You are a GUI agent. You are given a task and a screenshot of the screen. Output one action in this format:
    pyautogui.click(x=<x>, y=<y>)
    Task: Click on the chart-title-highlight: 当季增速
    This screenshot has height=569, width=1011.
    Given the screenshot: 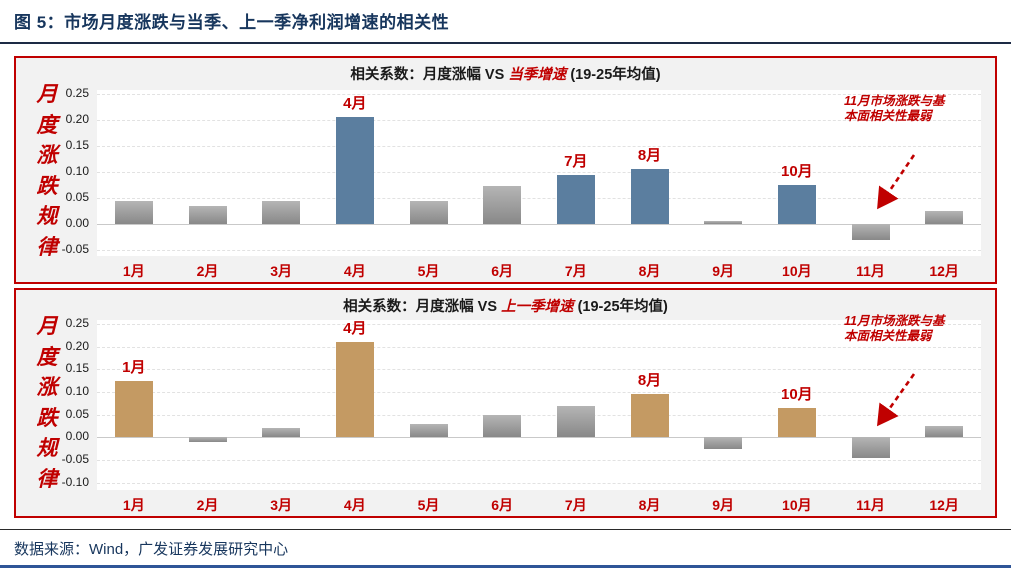 What is the action you would take?
    pyautogui.click(x=537, y=75)
    